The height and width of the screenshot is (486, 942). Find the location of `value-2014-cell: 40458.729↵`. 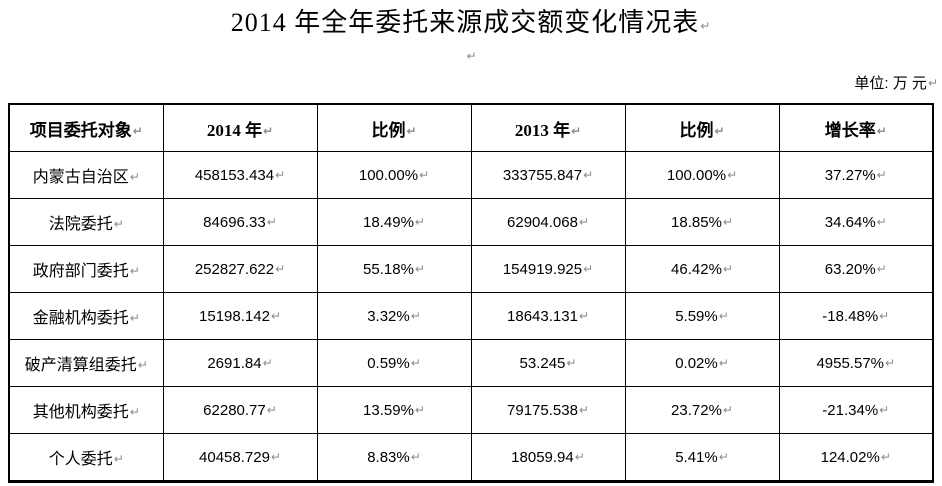

value-2014-cell: 40458.729↵ is located at coordinates (240, 457).